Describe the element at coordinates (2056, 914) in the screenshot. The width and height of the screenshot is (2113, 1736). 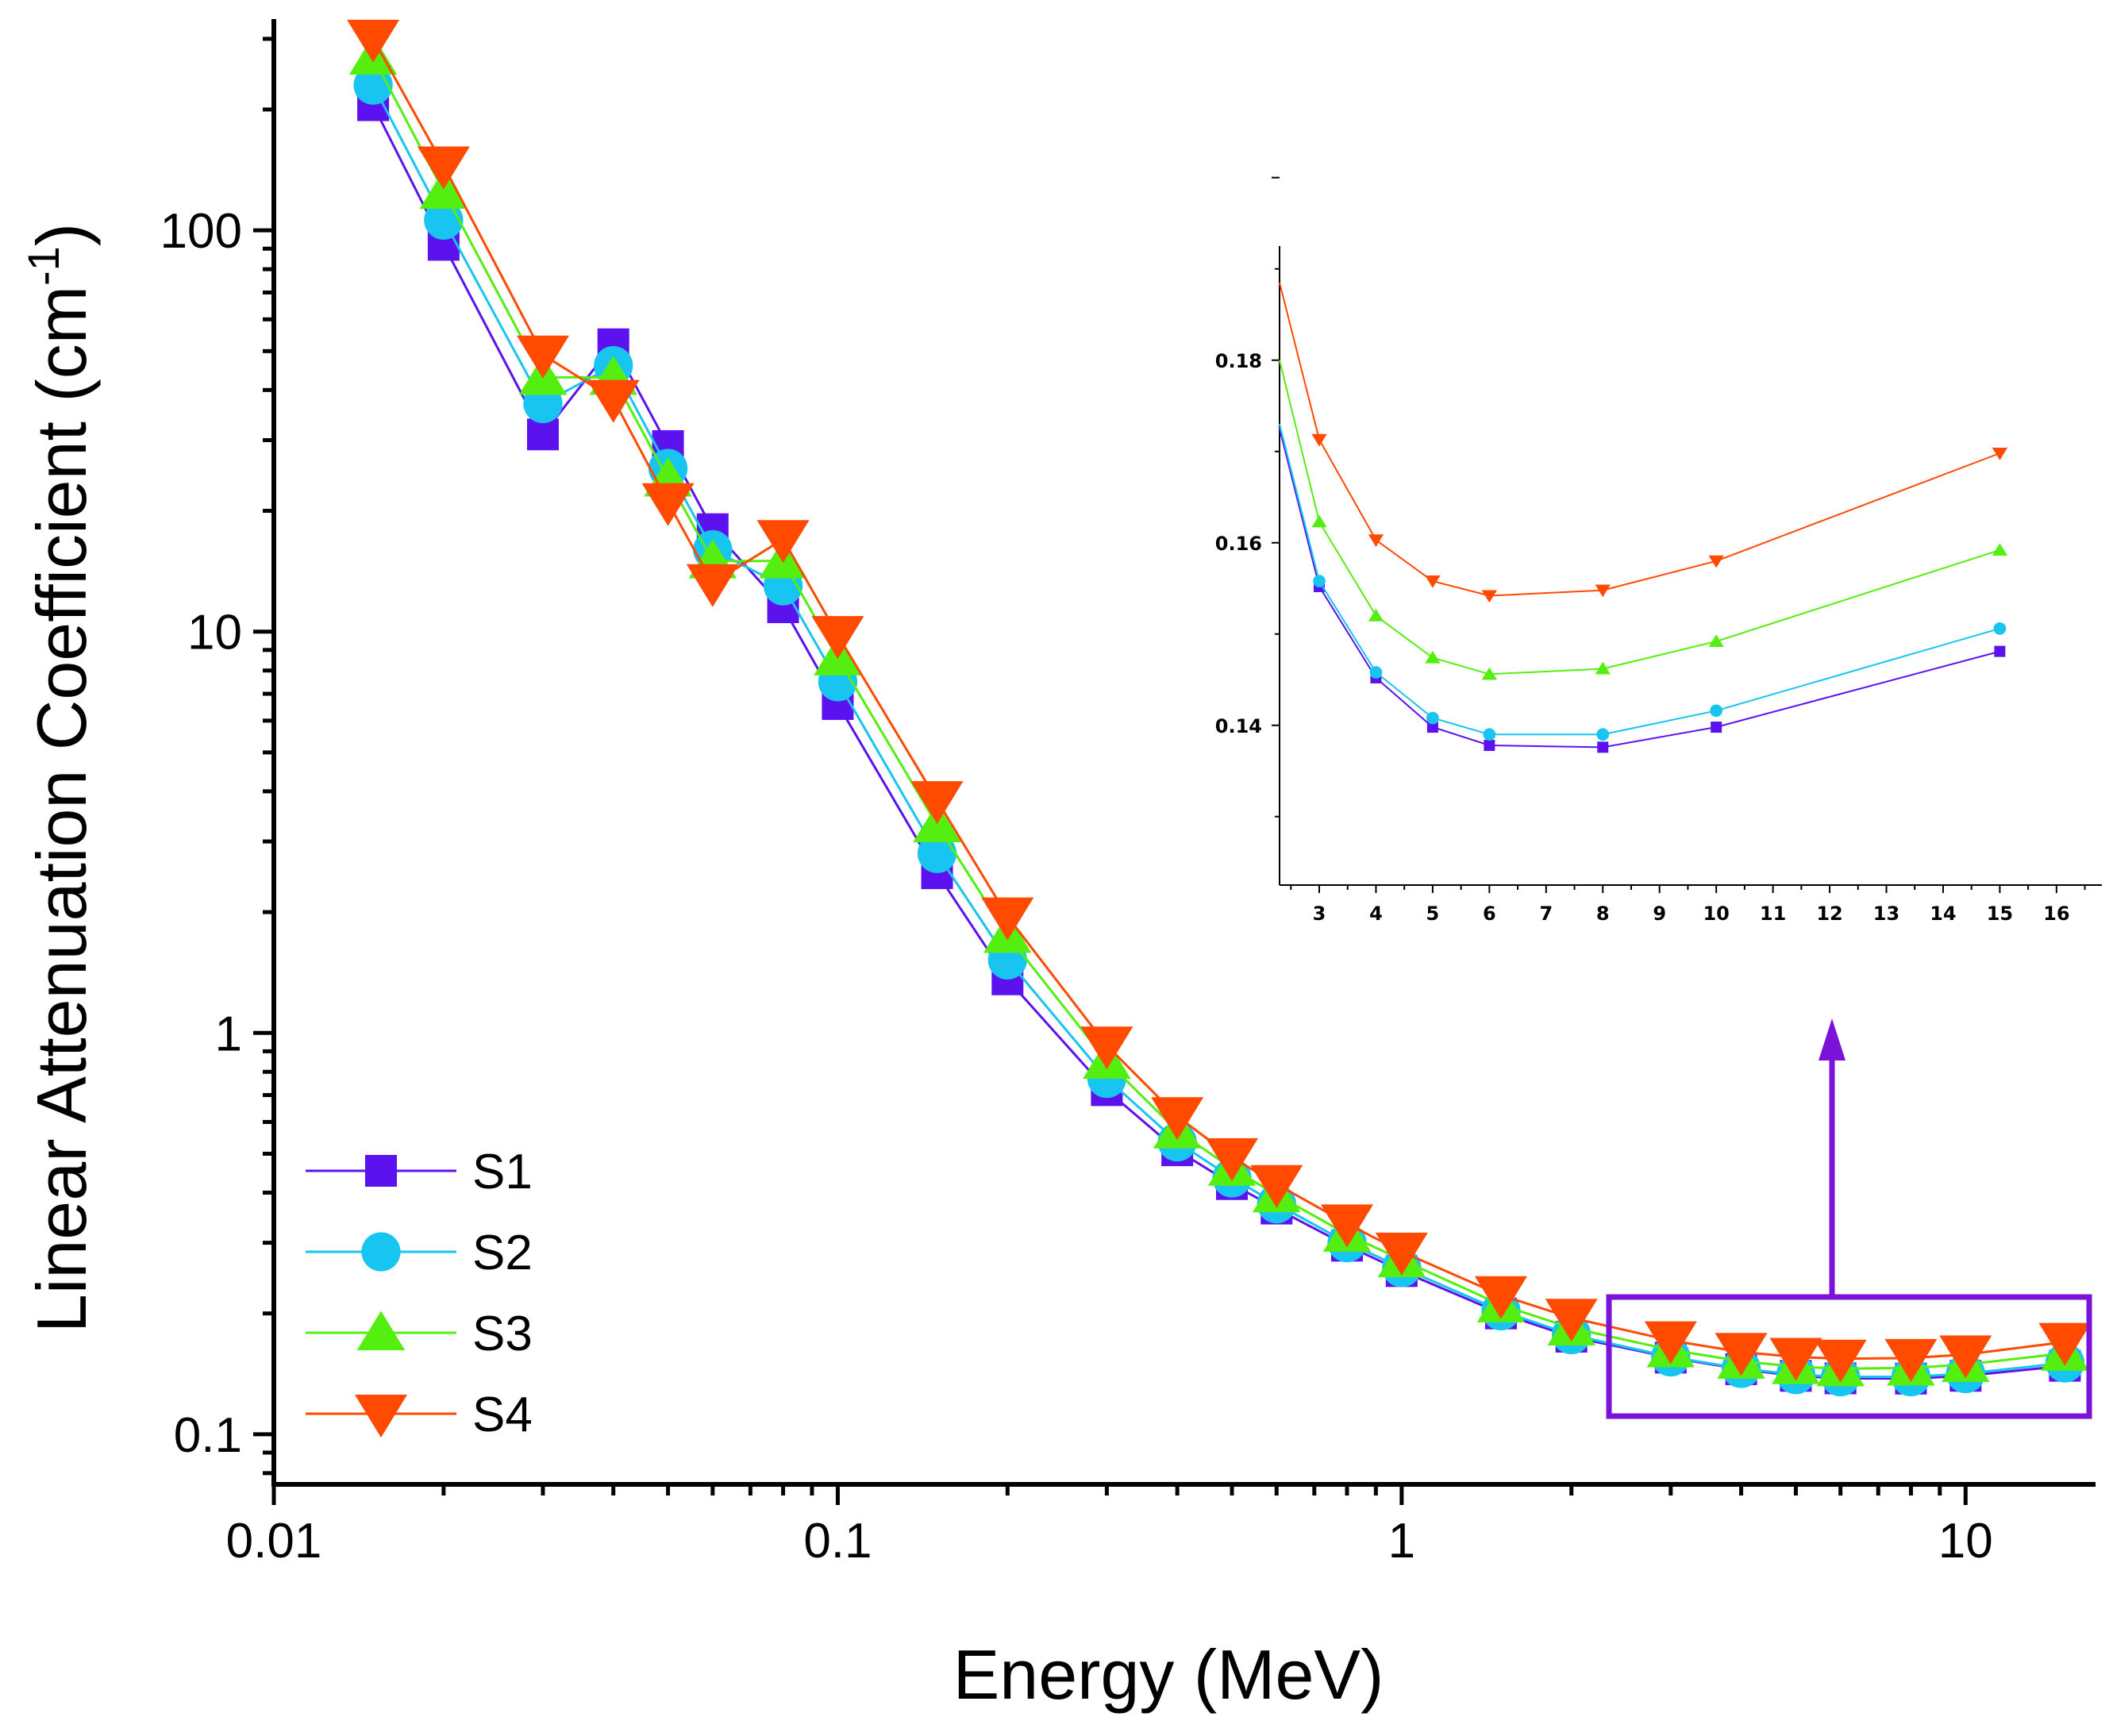
I see `inset-x-tick-label: 16` at that location.